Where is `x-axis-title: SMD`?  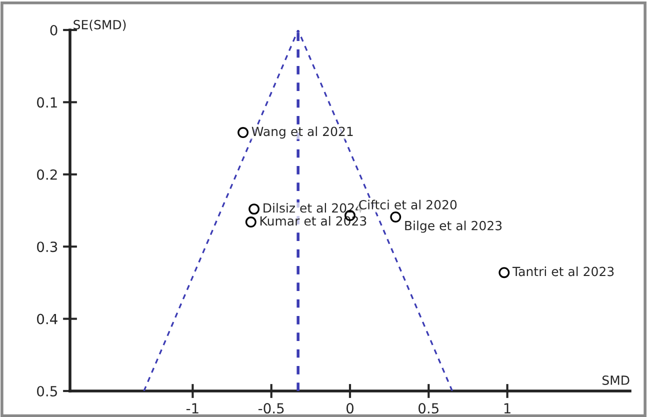
x-axis-title: SMD is located at coordinates (616, 380).